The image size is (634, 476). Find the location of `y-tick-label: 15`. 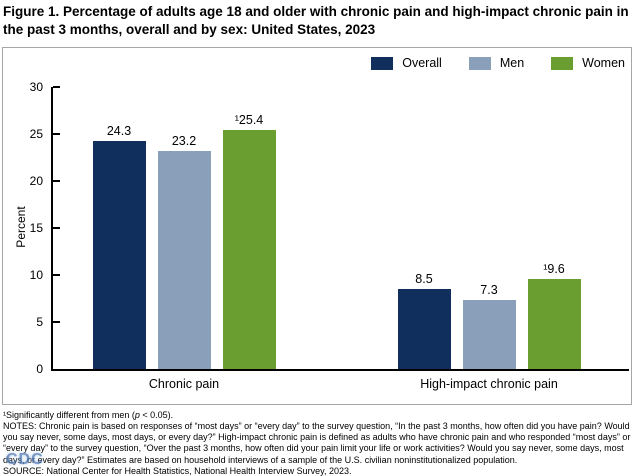

y-tick-label: 15 is located at coordinates (36, 228).